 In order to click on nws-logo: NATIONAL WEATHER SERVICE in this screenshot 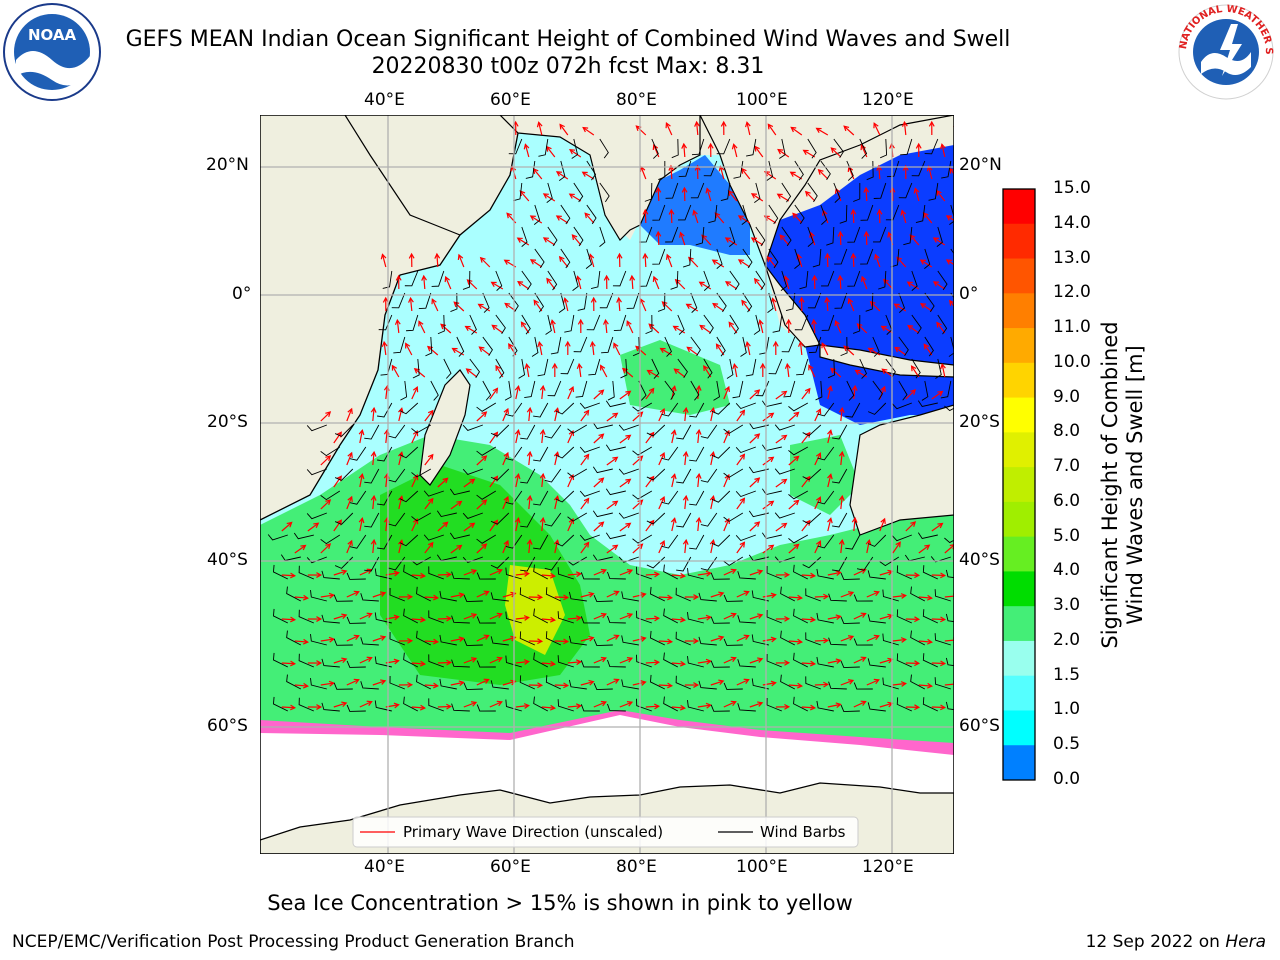, I will do `click(1225, 51)`.